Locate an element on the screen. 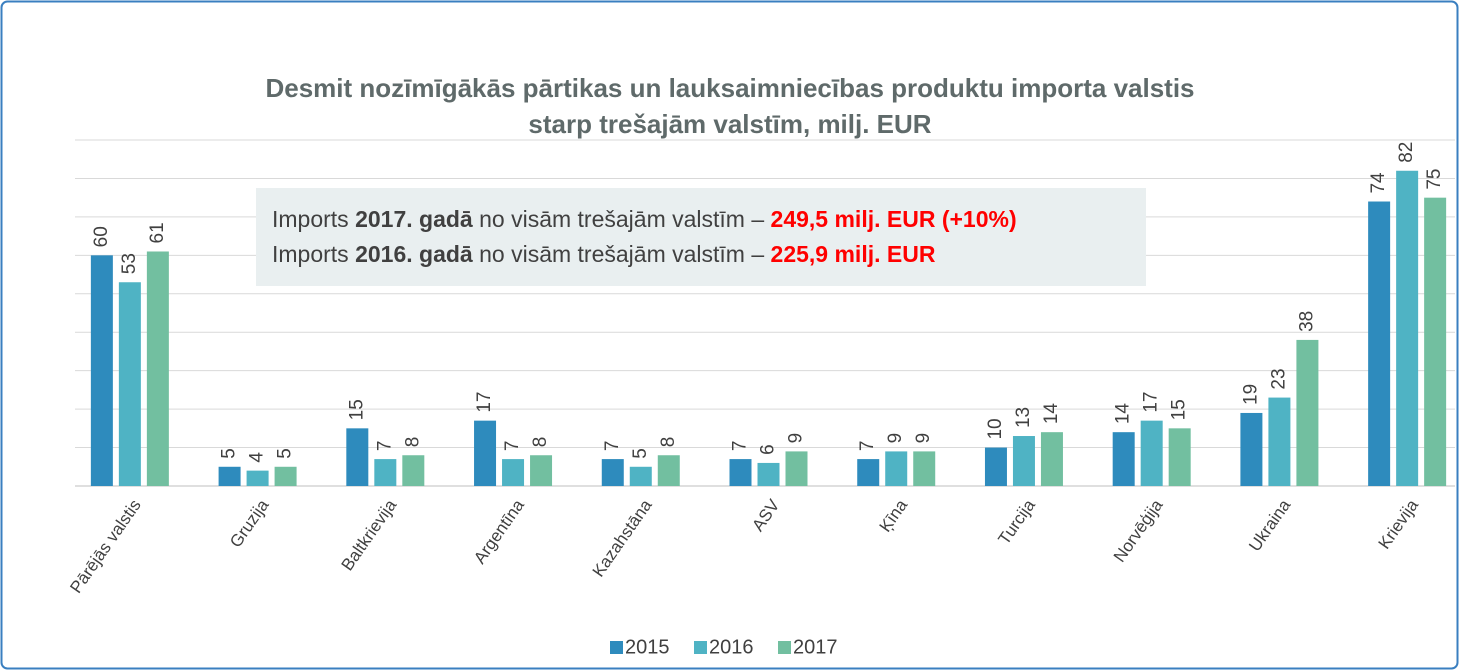 Image resolution: width=1459 pixels, height=670 pixels. chart-title: starp trešajām valstīm, milj. EUR is located at coordinates (729, 124).